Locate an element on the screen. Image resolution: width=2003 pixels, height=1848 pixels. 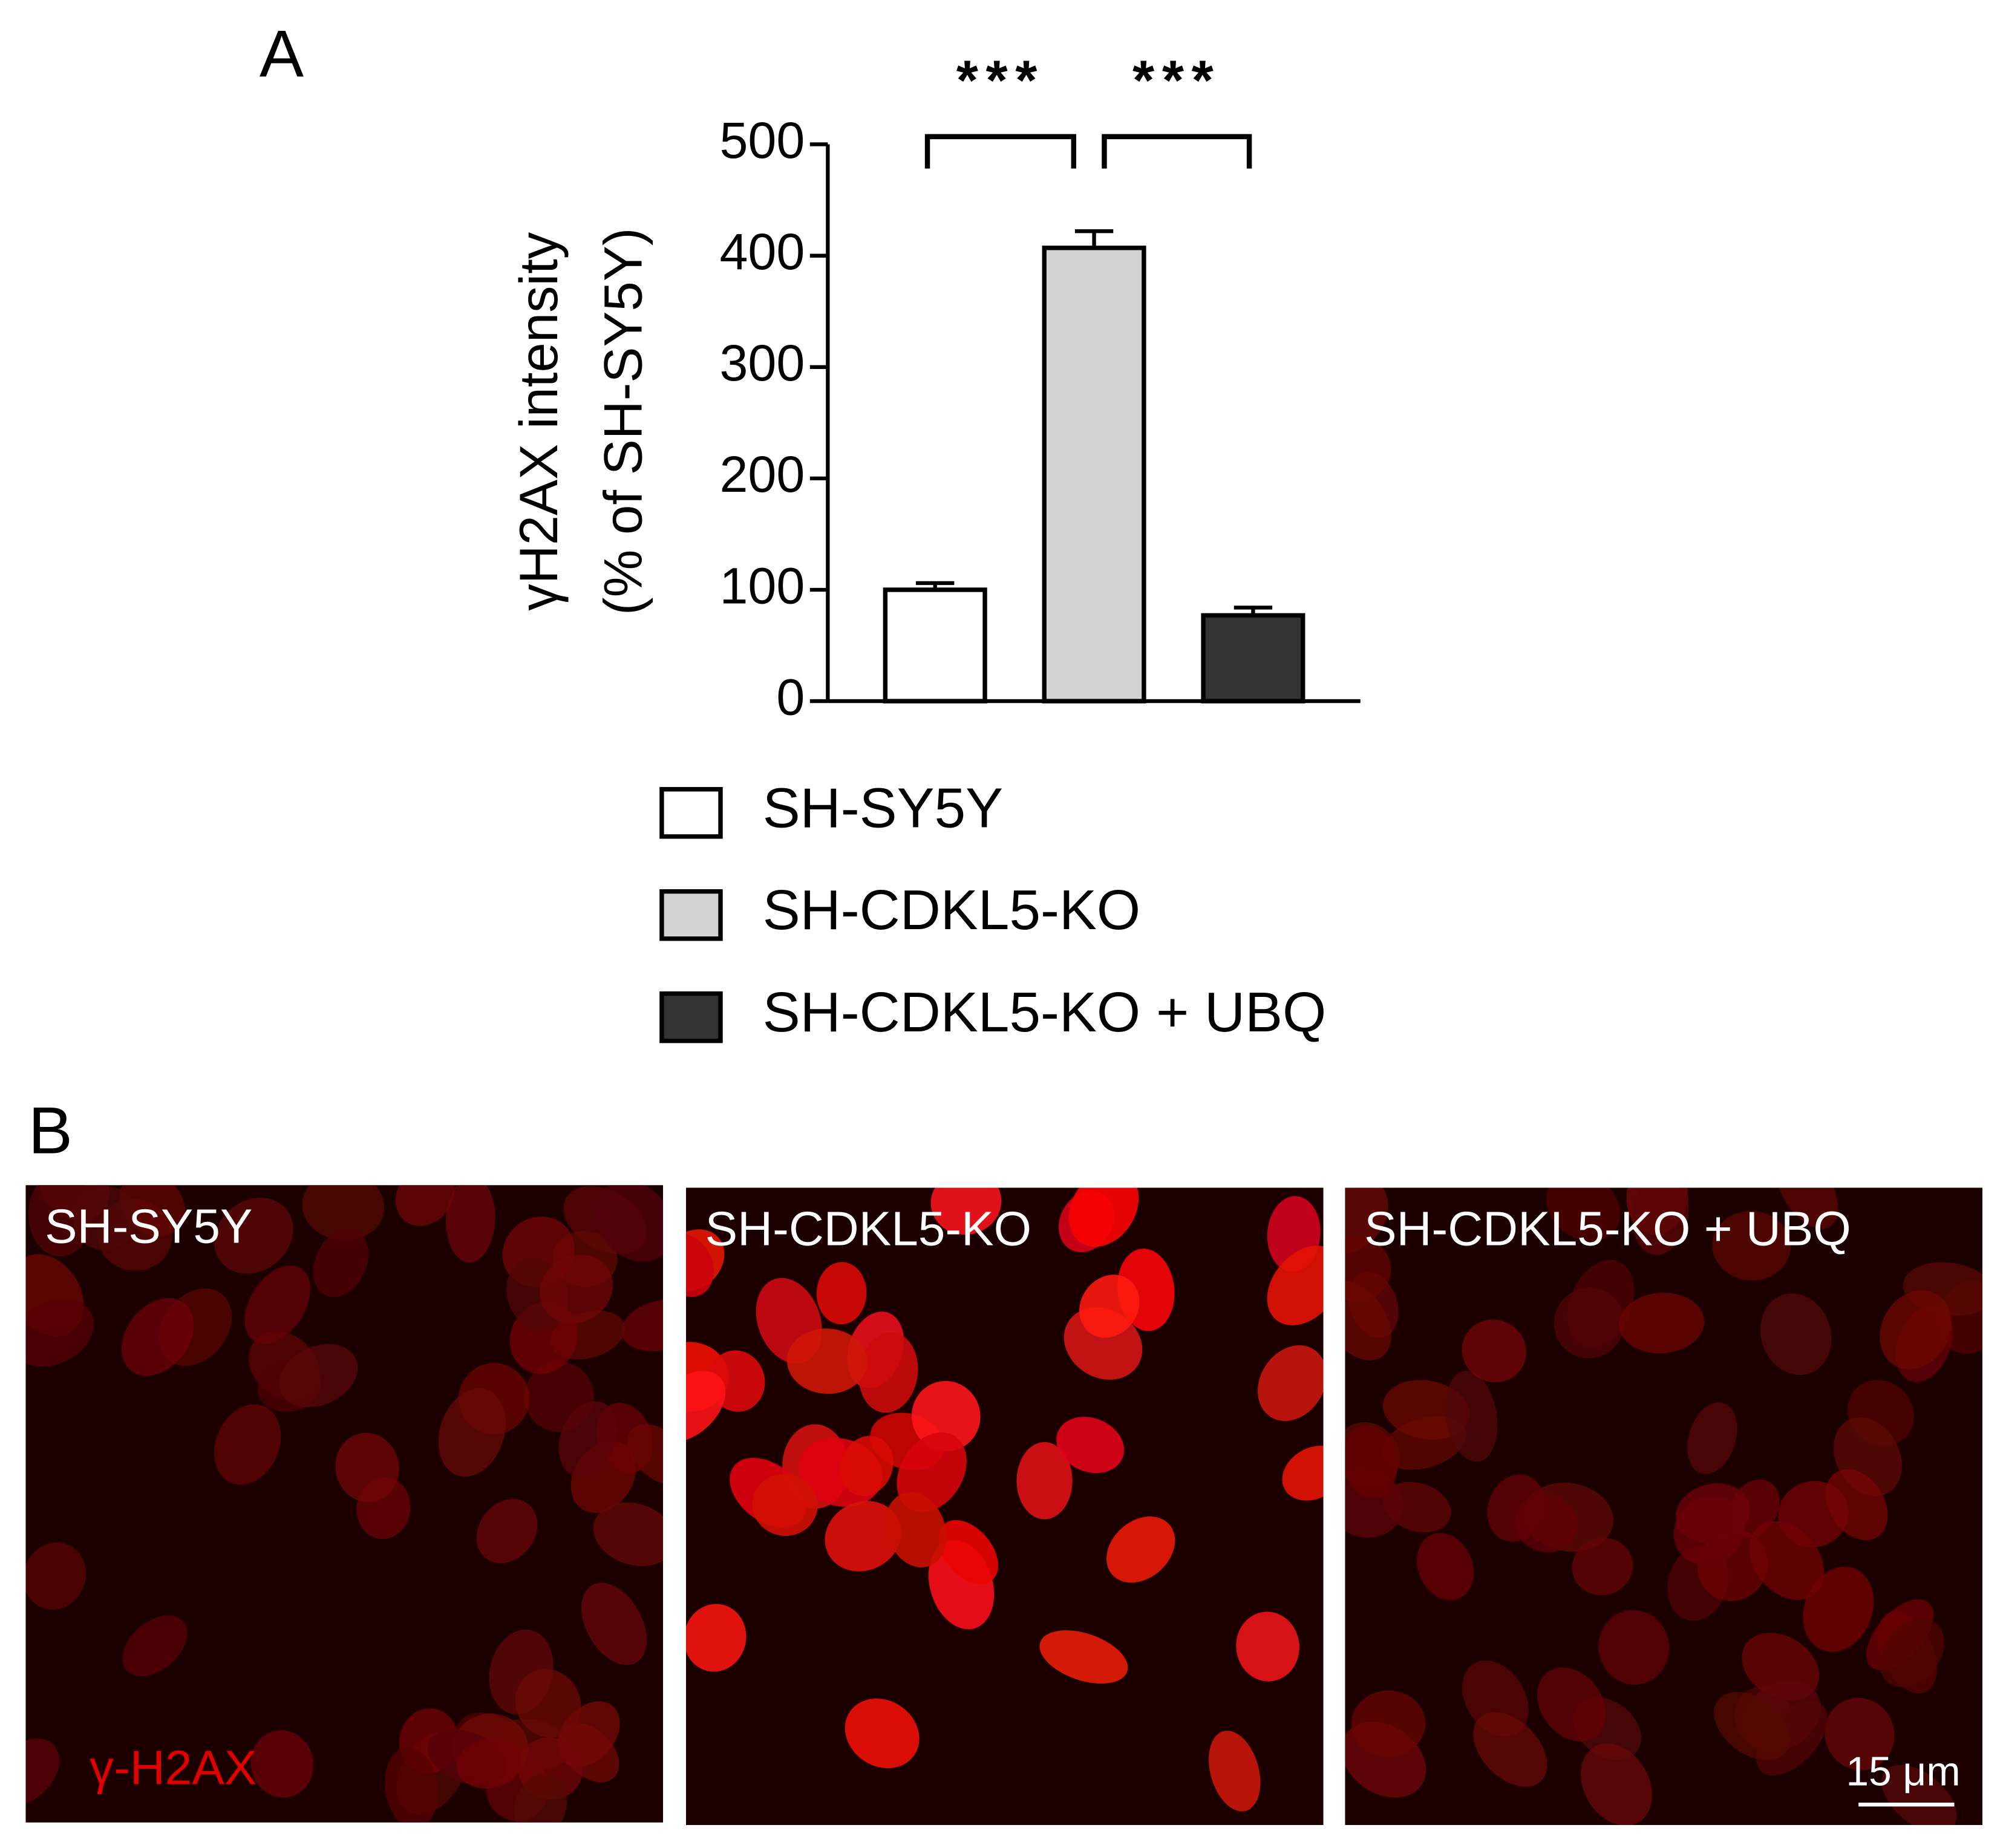
micrograph-label: SH-CDKL5-KO + UBQ is located at coordinates (1608, 1228).